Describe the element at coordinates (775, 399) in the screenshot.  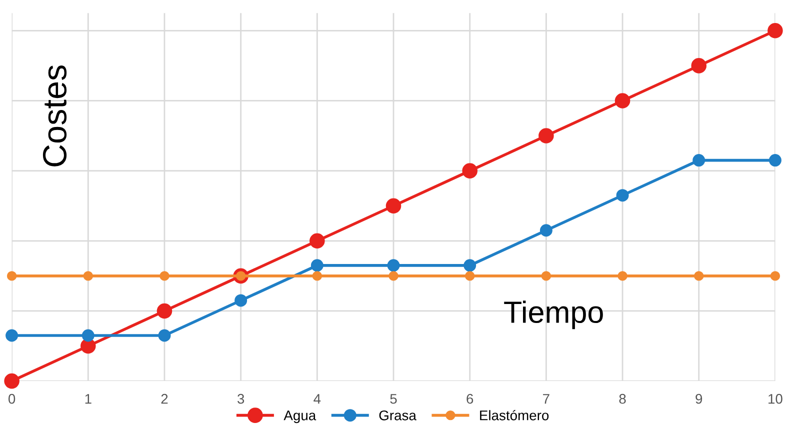
I see `x-tick-label: 10` at that location.